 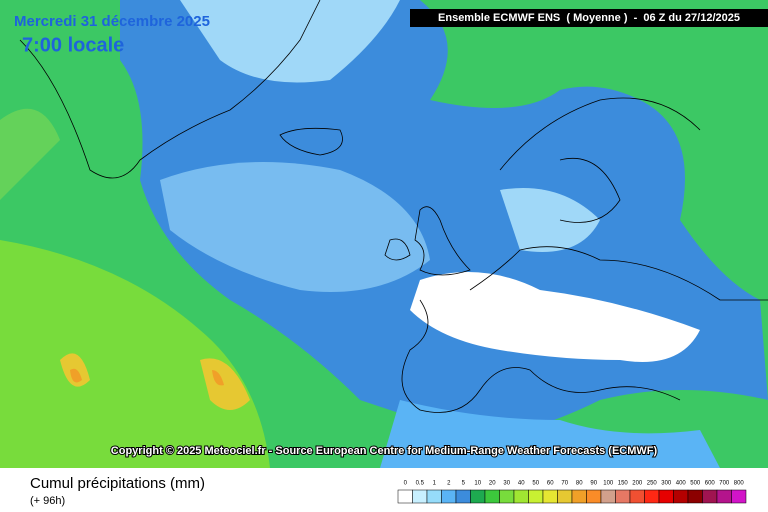 What do you see at coordinates (521, 484) in the screenshot?
I see `legend-label: 40` at bounding box center [521, 484].